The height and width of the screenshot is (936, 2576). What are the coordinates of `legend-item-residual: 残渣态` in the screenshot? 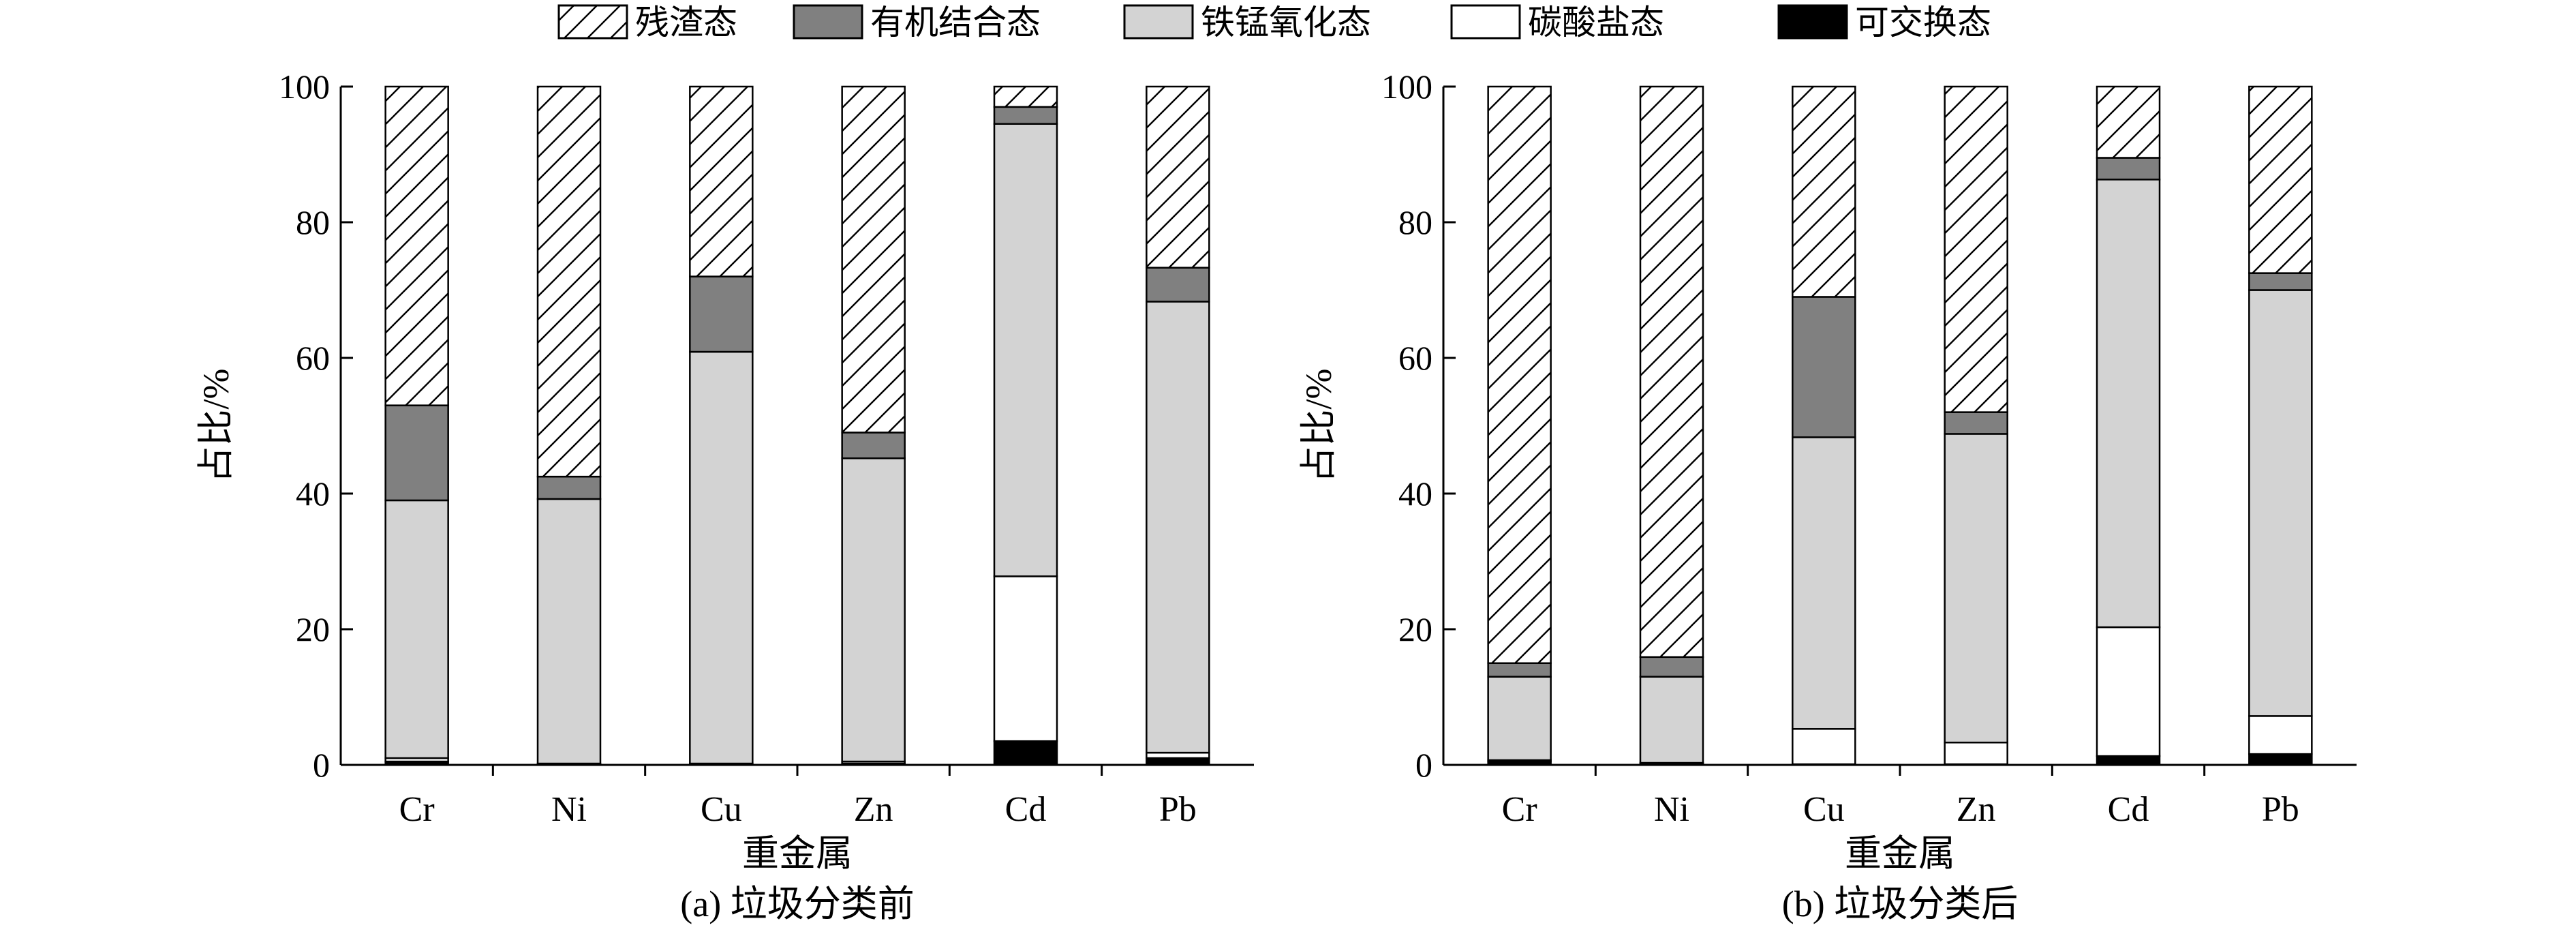 It's located at (647, 22).